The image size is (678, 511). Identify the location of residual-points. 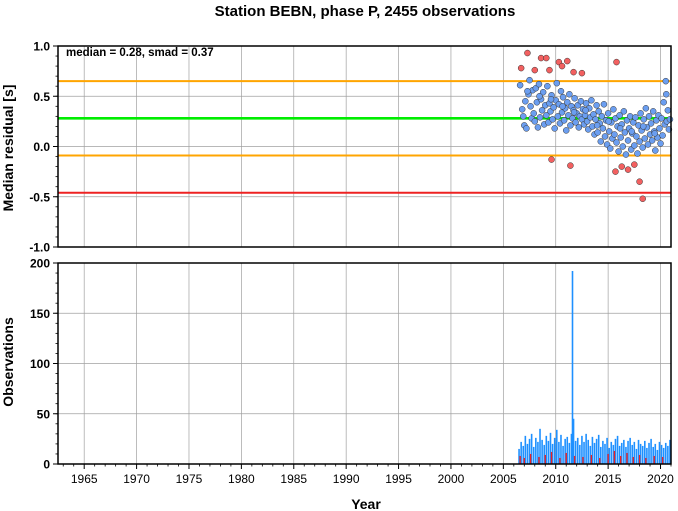
(595, 126).